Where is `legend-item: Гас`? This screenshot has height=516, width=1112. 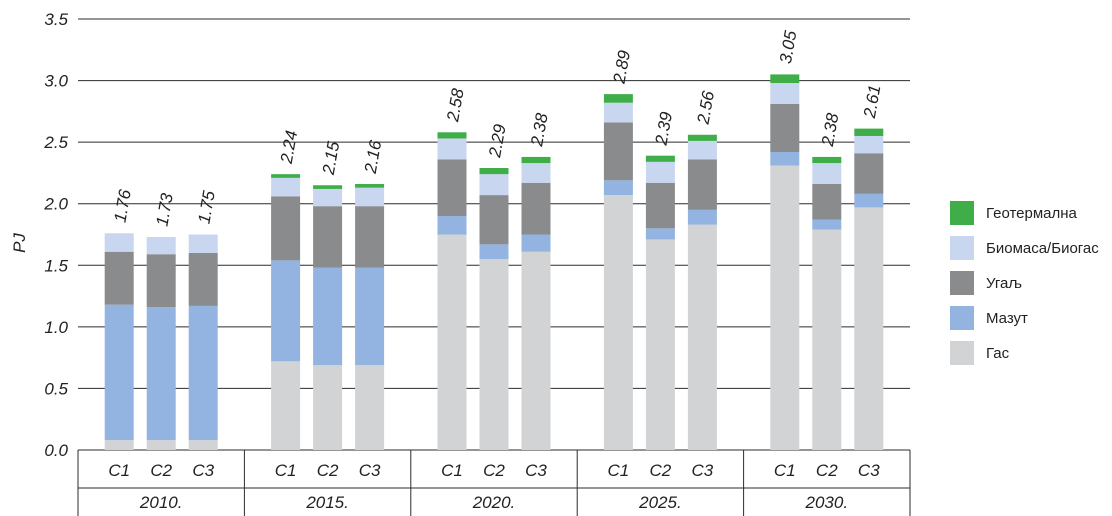 legend-item: Гас is located at coordinates (1024, 353).